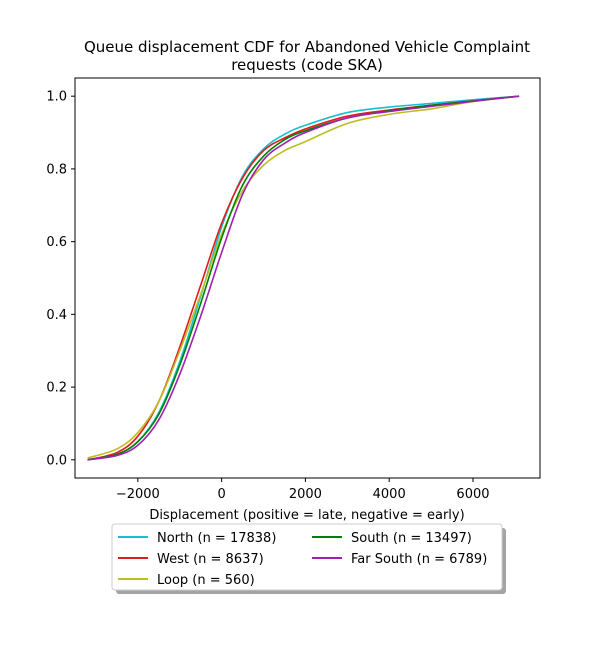 The image size is (600, 650). I want to click on legend-label-5: Far South (n = 6789), so click(419, 559).